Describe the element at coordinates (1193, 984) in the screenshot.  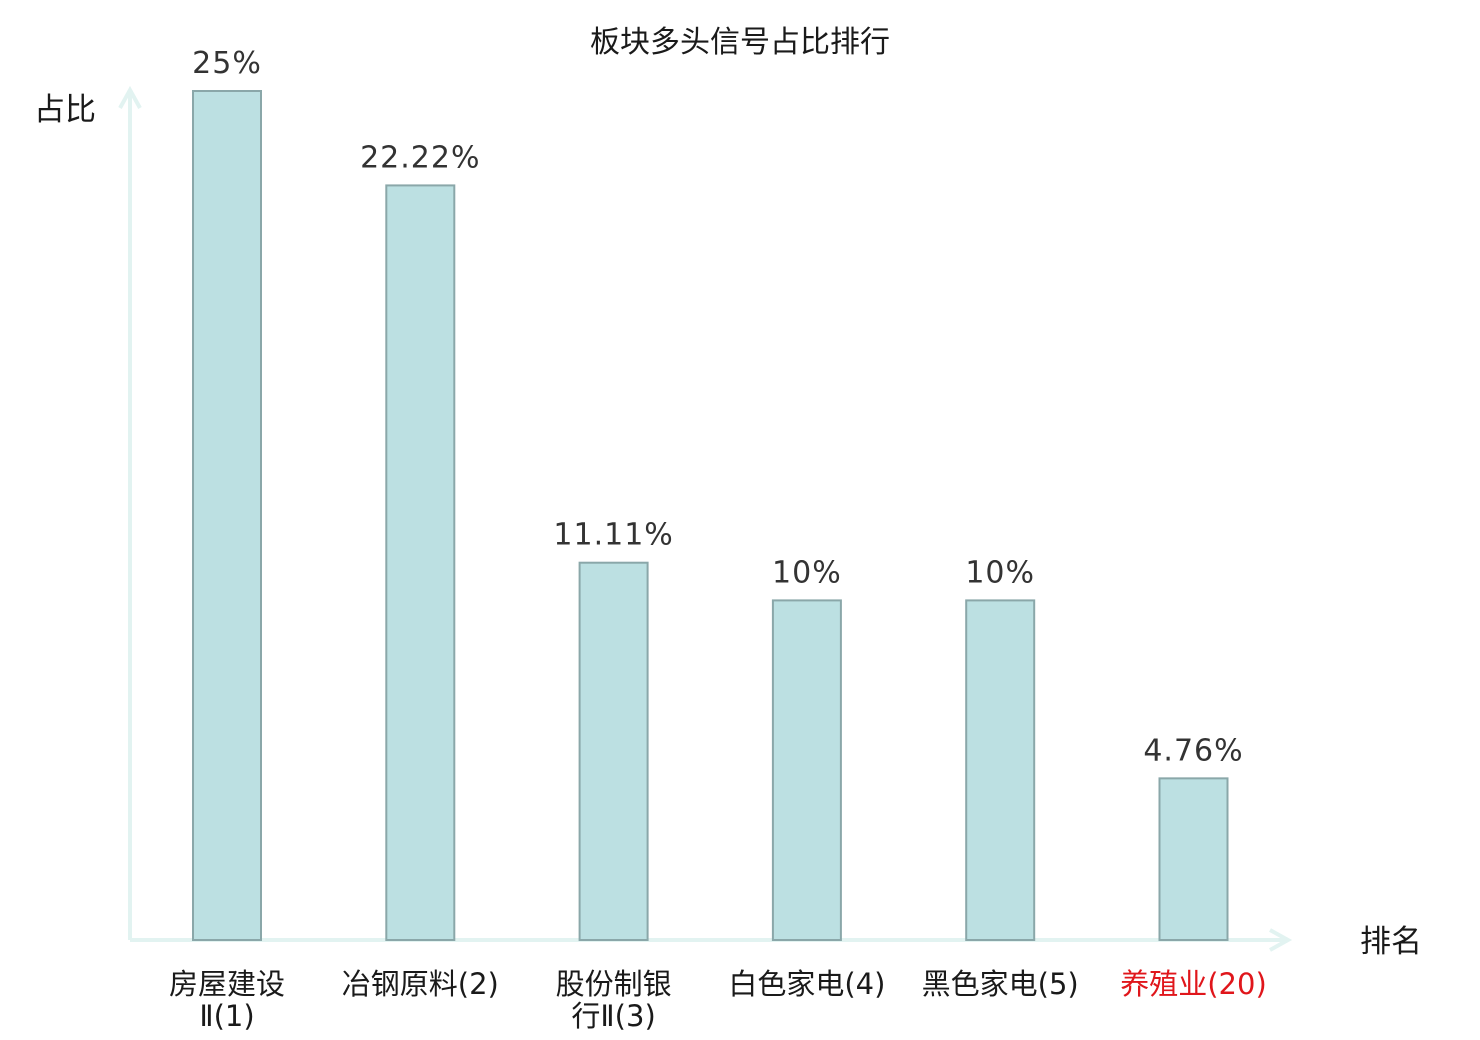
I see `x-tick-label: 养殖业(20)` at that location.